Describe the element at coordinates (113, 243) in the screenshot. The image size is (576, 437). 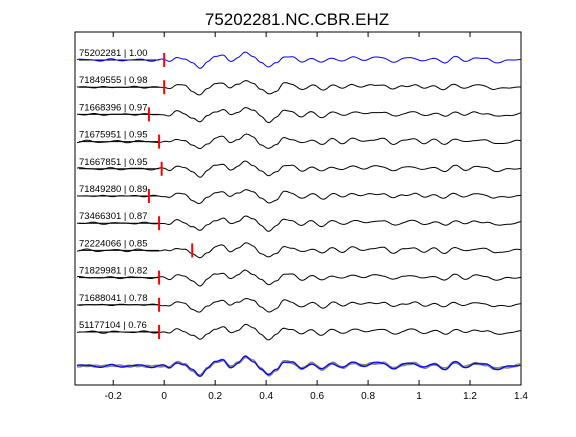
I see `trace-label: 72224066 | 0.85` at that location.